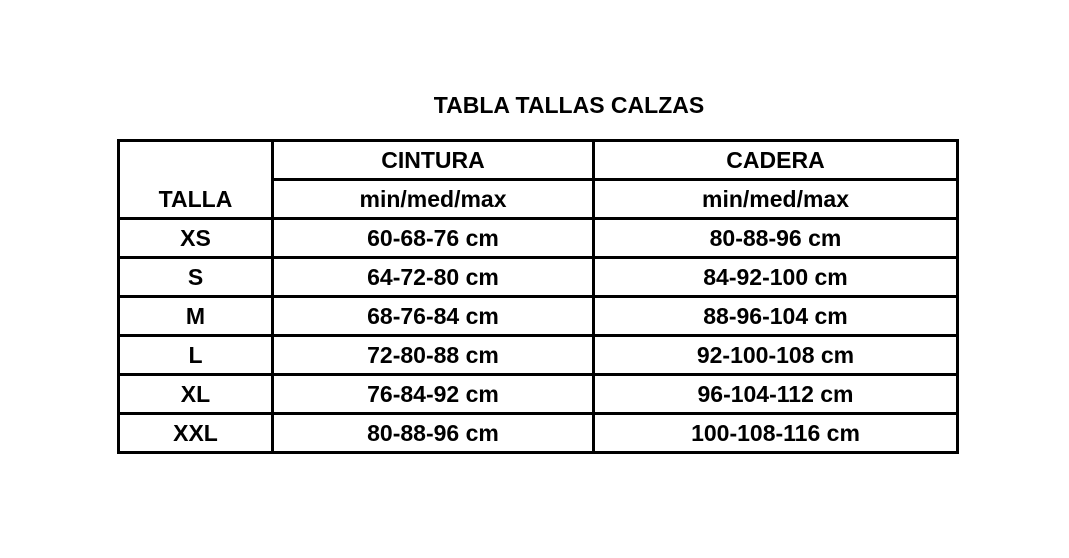 The image size is (1069, 558). I want to click on table-row: M 68-76-84 cm 88-96-104 cm, so click(538, 316).